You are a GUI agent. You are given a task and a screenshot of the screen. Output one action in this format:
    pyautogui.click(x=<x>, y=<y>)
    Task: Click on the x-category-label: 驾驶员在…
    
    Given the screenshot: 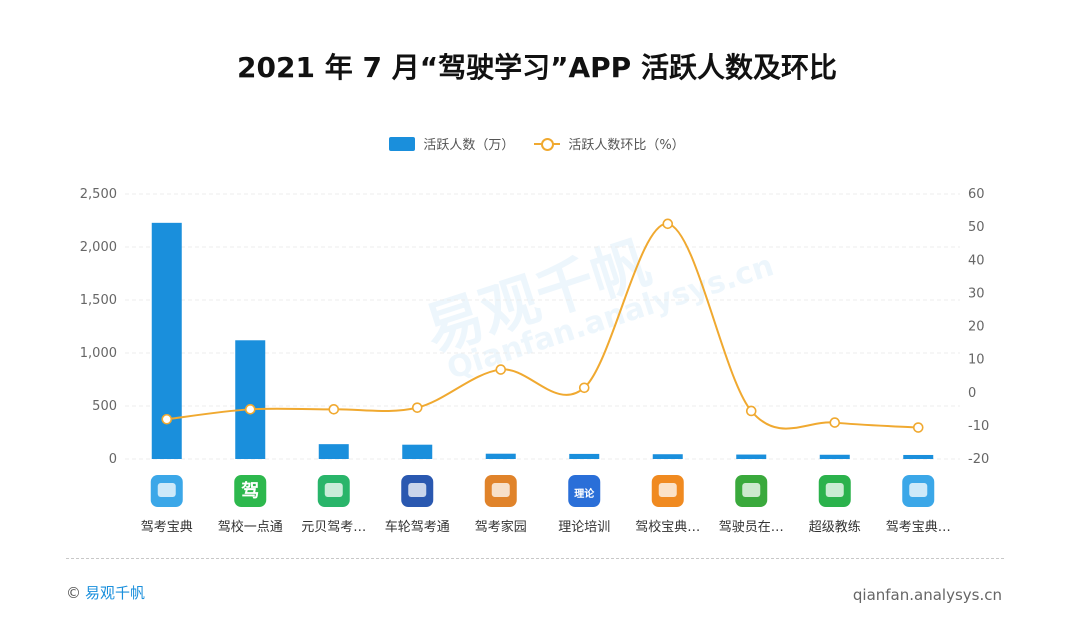 What is the action you would take?
    pyautogui.click(x=751, y=527)
    